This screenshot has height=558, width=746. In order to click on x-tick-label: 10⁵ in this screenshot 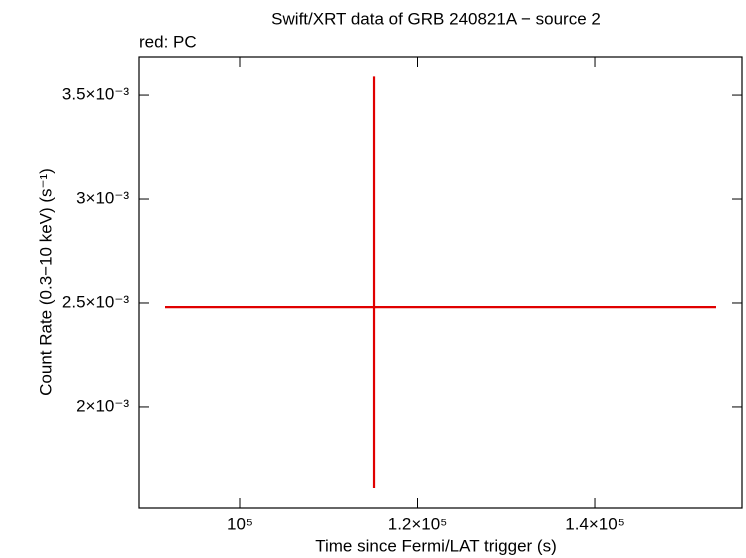, I will do `click(240, 523)`.